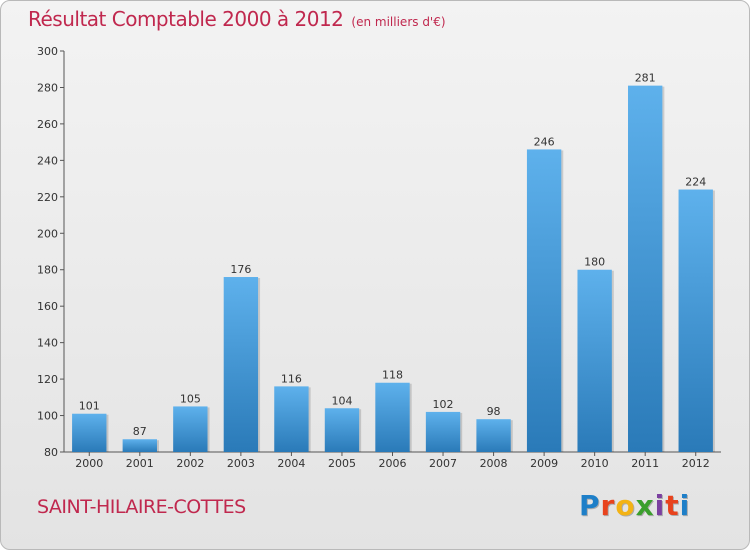 The image size is (750, 550). Describe the element at coordinates (47, 270) in the screenshot. I see `y-tick-label: 180` at that location.